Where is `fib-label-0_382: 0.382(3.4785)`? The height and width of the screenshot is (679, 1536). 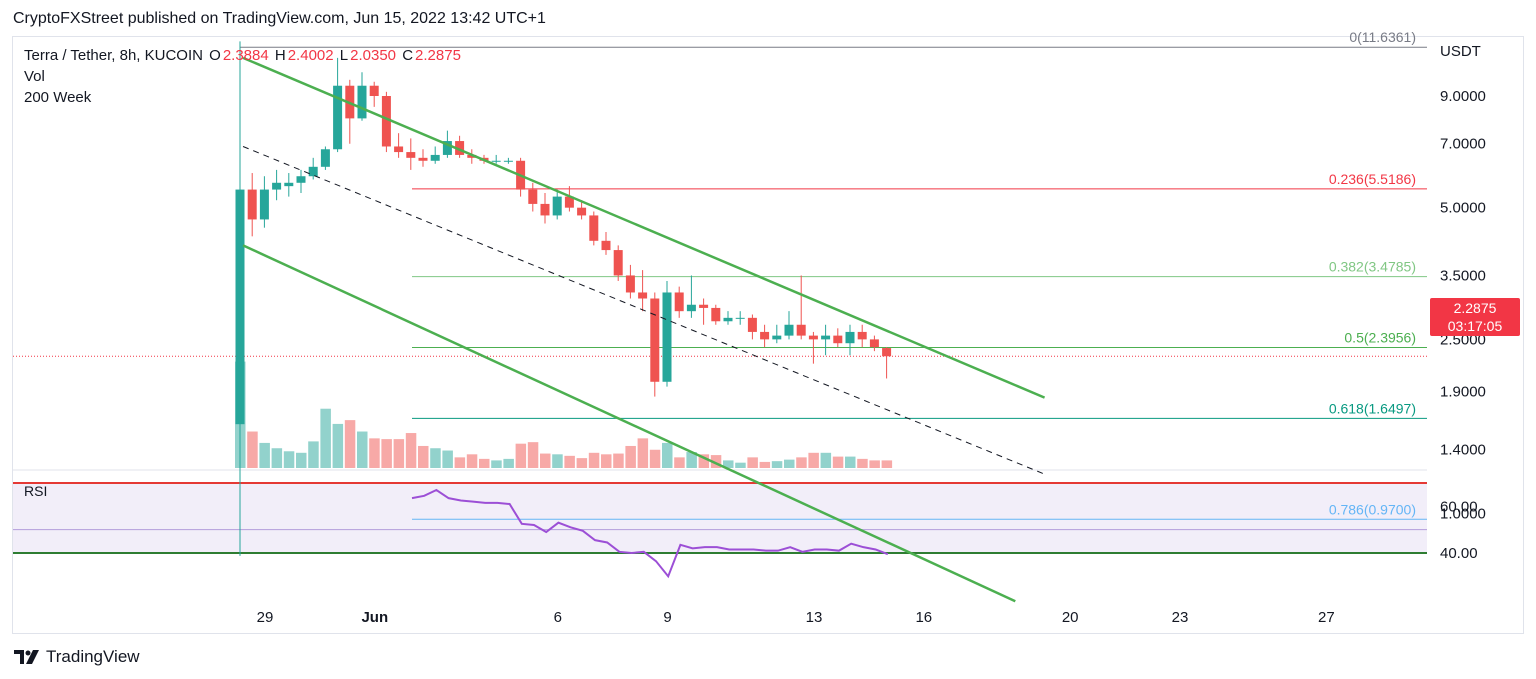
fib-label-0_382: 0.382(3.4785) is located at coordinates (1372, 267).